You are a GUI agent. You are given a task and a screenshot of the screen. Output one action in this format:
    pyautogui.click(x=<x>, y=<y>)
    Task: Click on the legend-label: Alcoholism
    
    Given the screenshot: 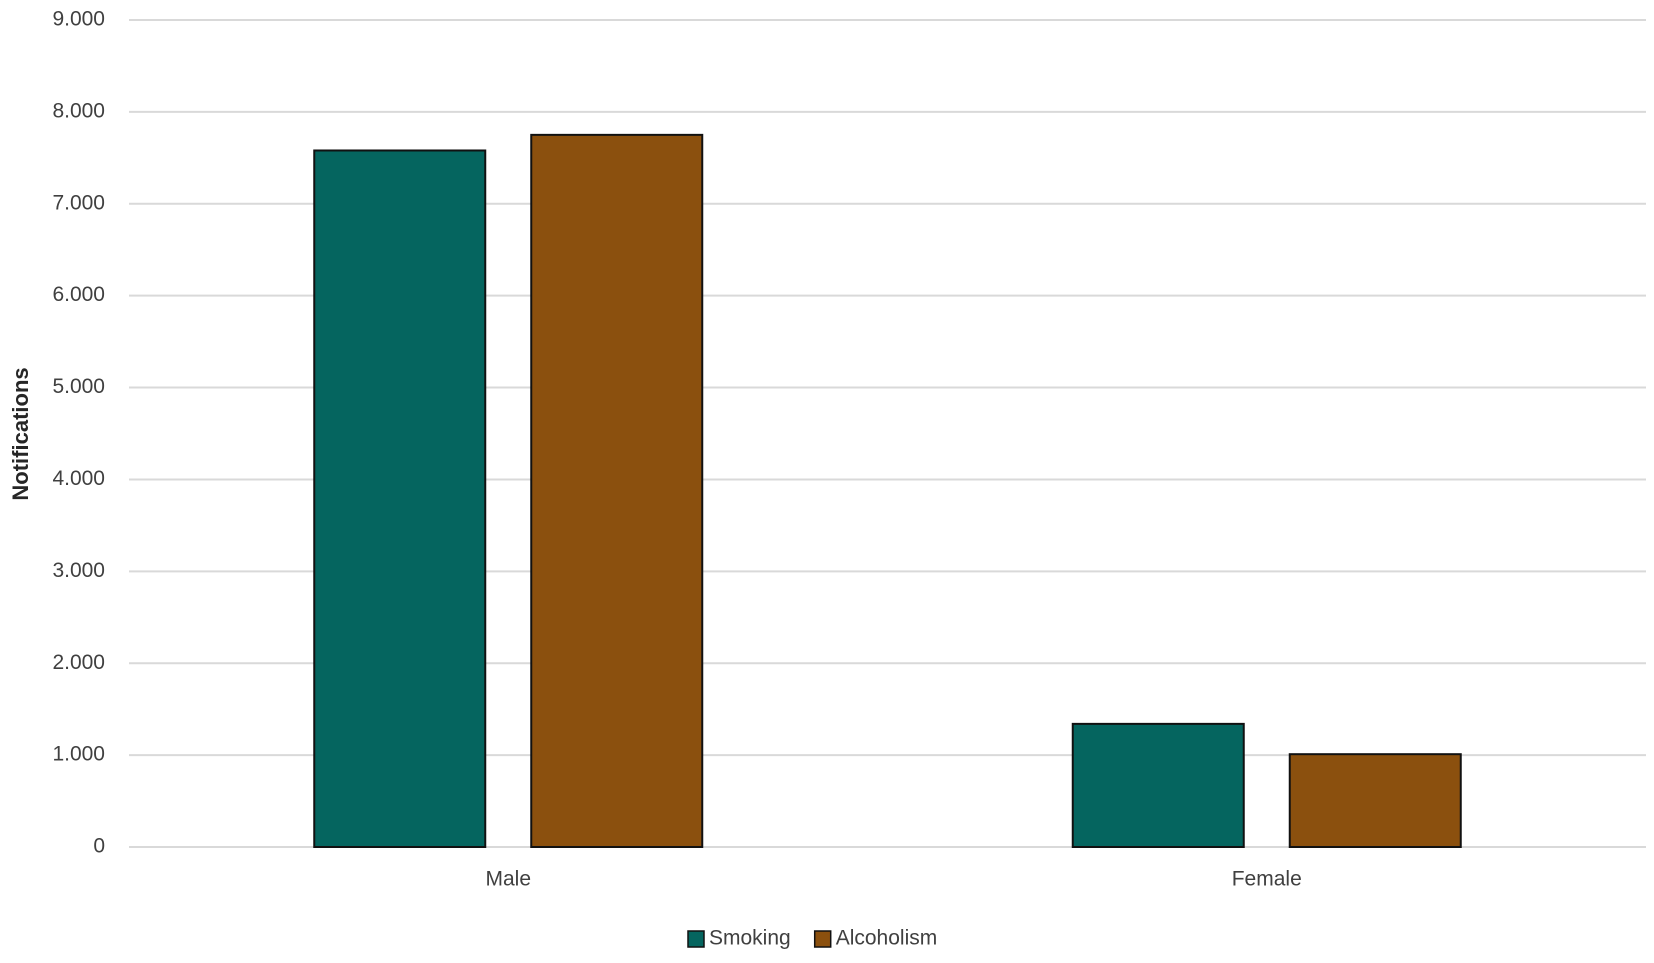 What is the action you would take?
    pyautogui.click(x=887, y=938)
    